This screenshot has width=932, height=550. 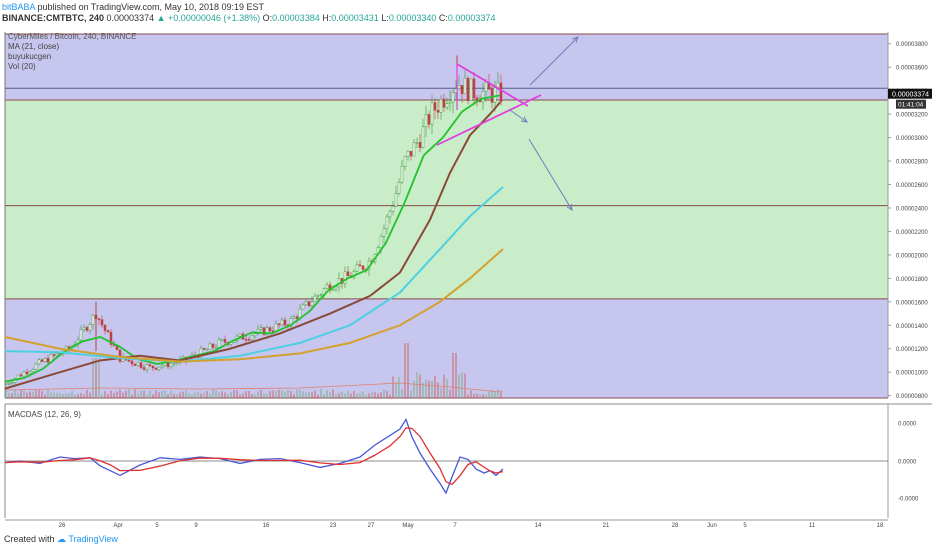 What do you see at coordinates (912, 209) in the screenshot?
I see `price-tick-label: 0.00002400` at bounding box center [912, 209].